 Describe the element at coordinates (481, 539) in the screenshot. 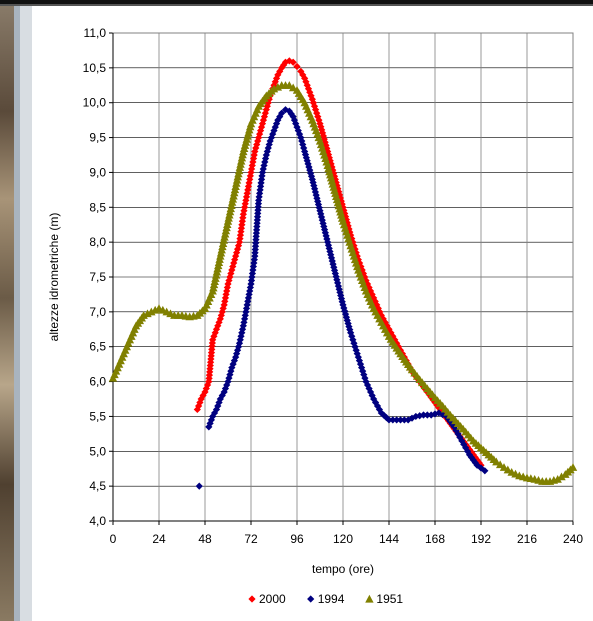

I see `x-tick-label: 192` at that location.